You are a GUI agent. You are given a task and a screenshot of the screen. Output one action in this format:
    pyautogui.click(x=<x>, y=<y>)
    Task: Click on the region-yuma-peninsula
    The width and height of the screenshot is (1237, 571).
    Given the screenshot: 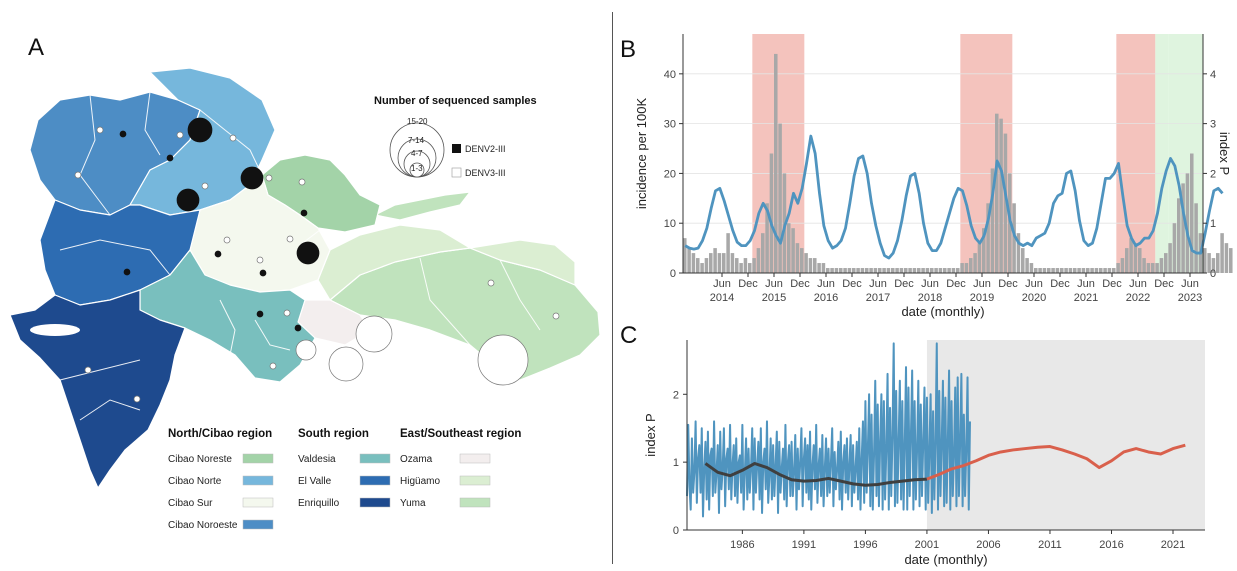 What is the action you would take?
    pyautogui.click(x=422, y=206)
    